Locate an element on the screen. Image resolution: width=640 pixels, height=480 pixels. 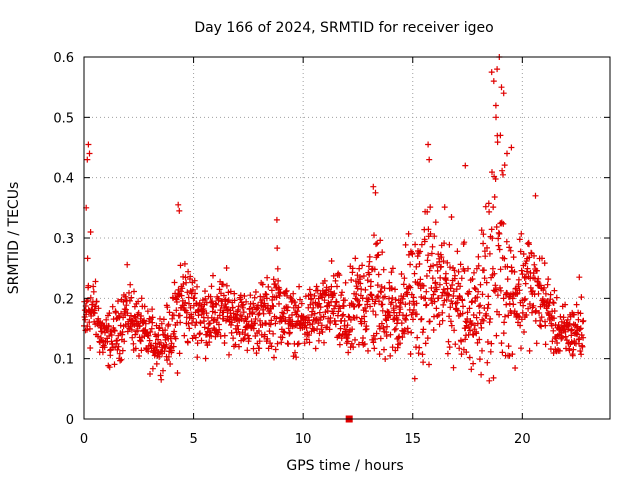
y-axis-label: SRMTID / TECUs is located at coordinates (14, 238).